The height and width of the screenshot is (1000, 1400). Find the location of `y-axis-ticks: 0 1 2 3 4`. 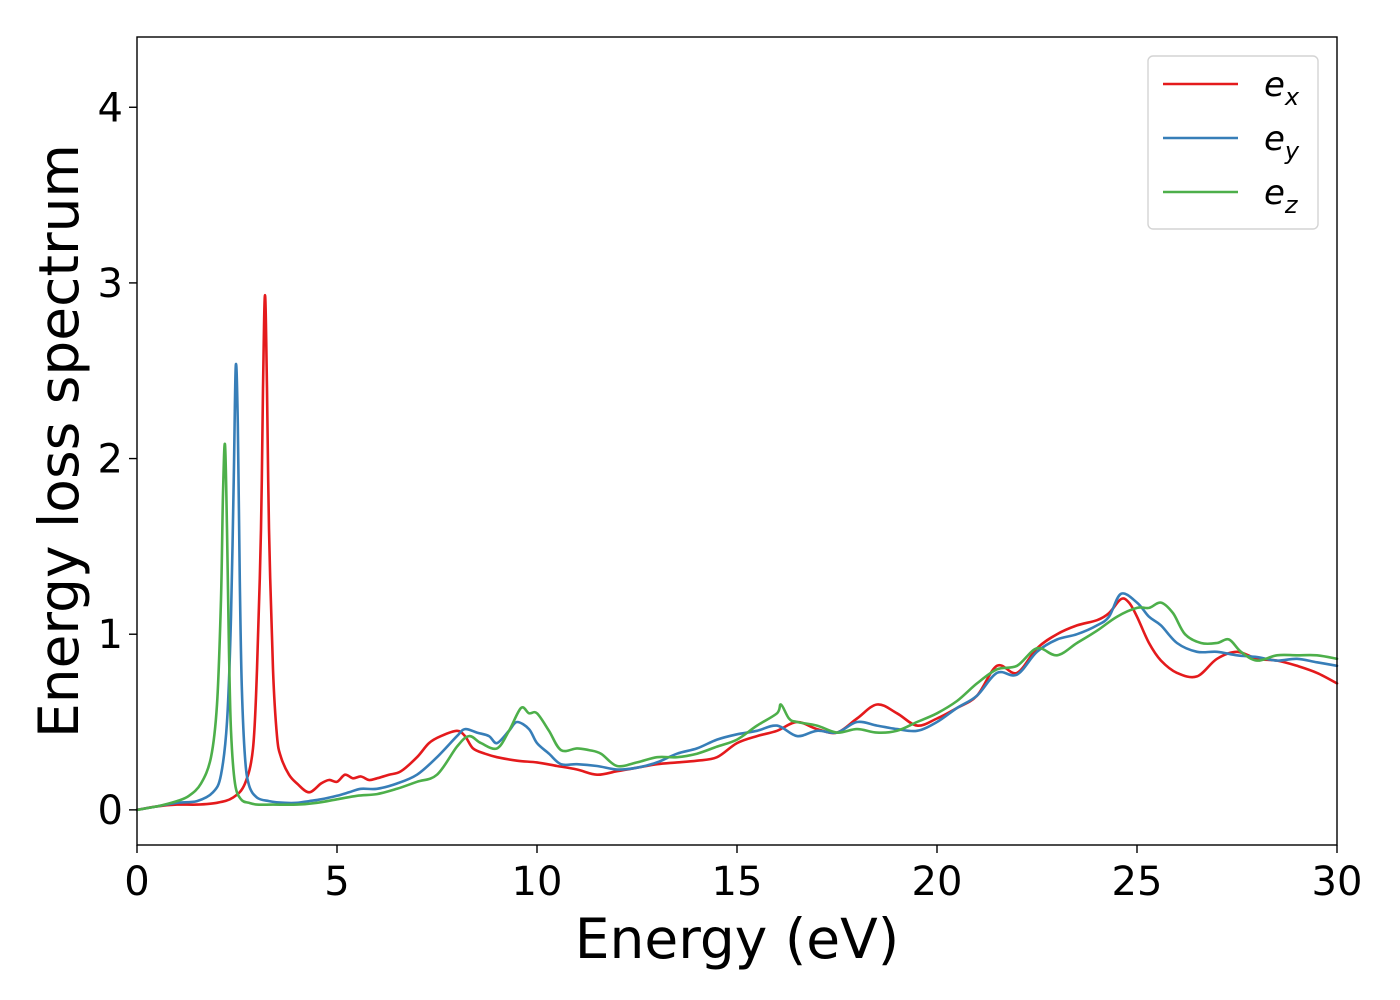

y-axis-ticks: 0 1 2 3 4 is located at coordinates (117, 459).